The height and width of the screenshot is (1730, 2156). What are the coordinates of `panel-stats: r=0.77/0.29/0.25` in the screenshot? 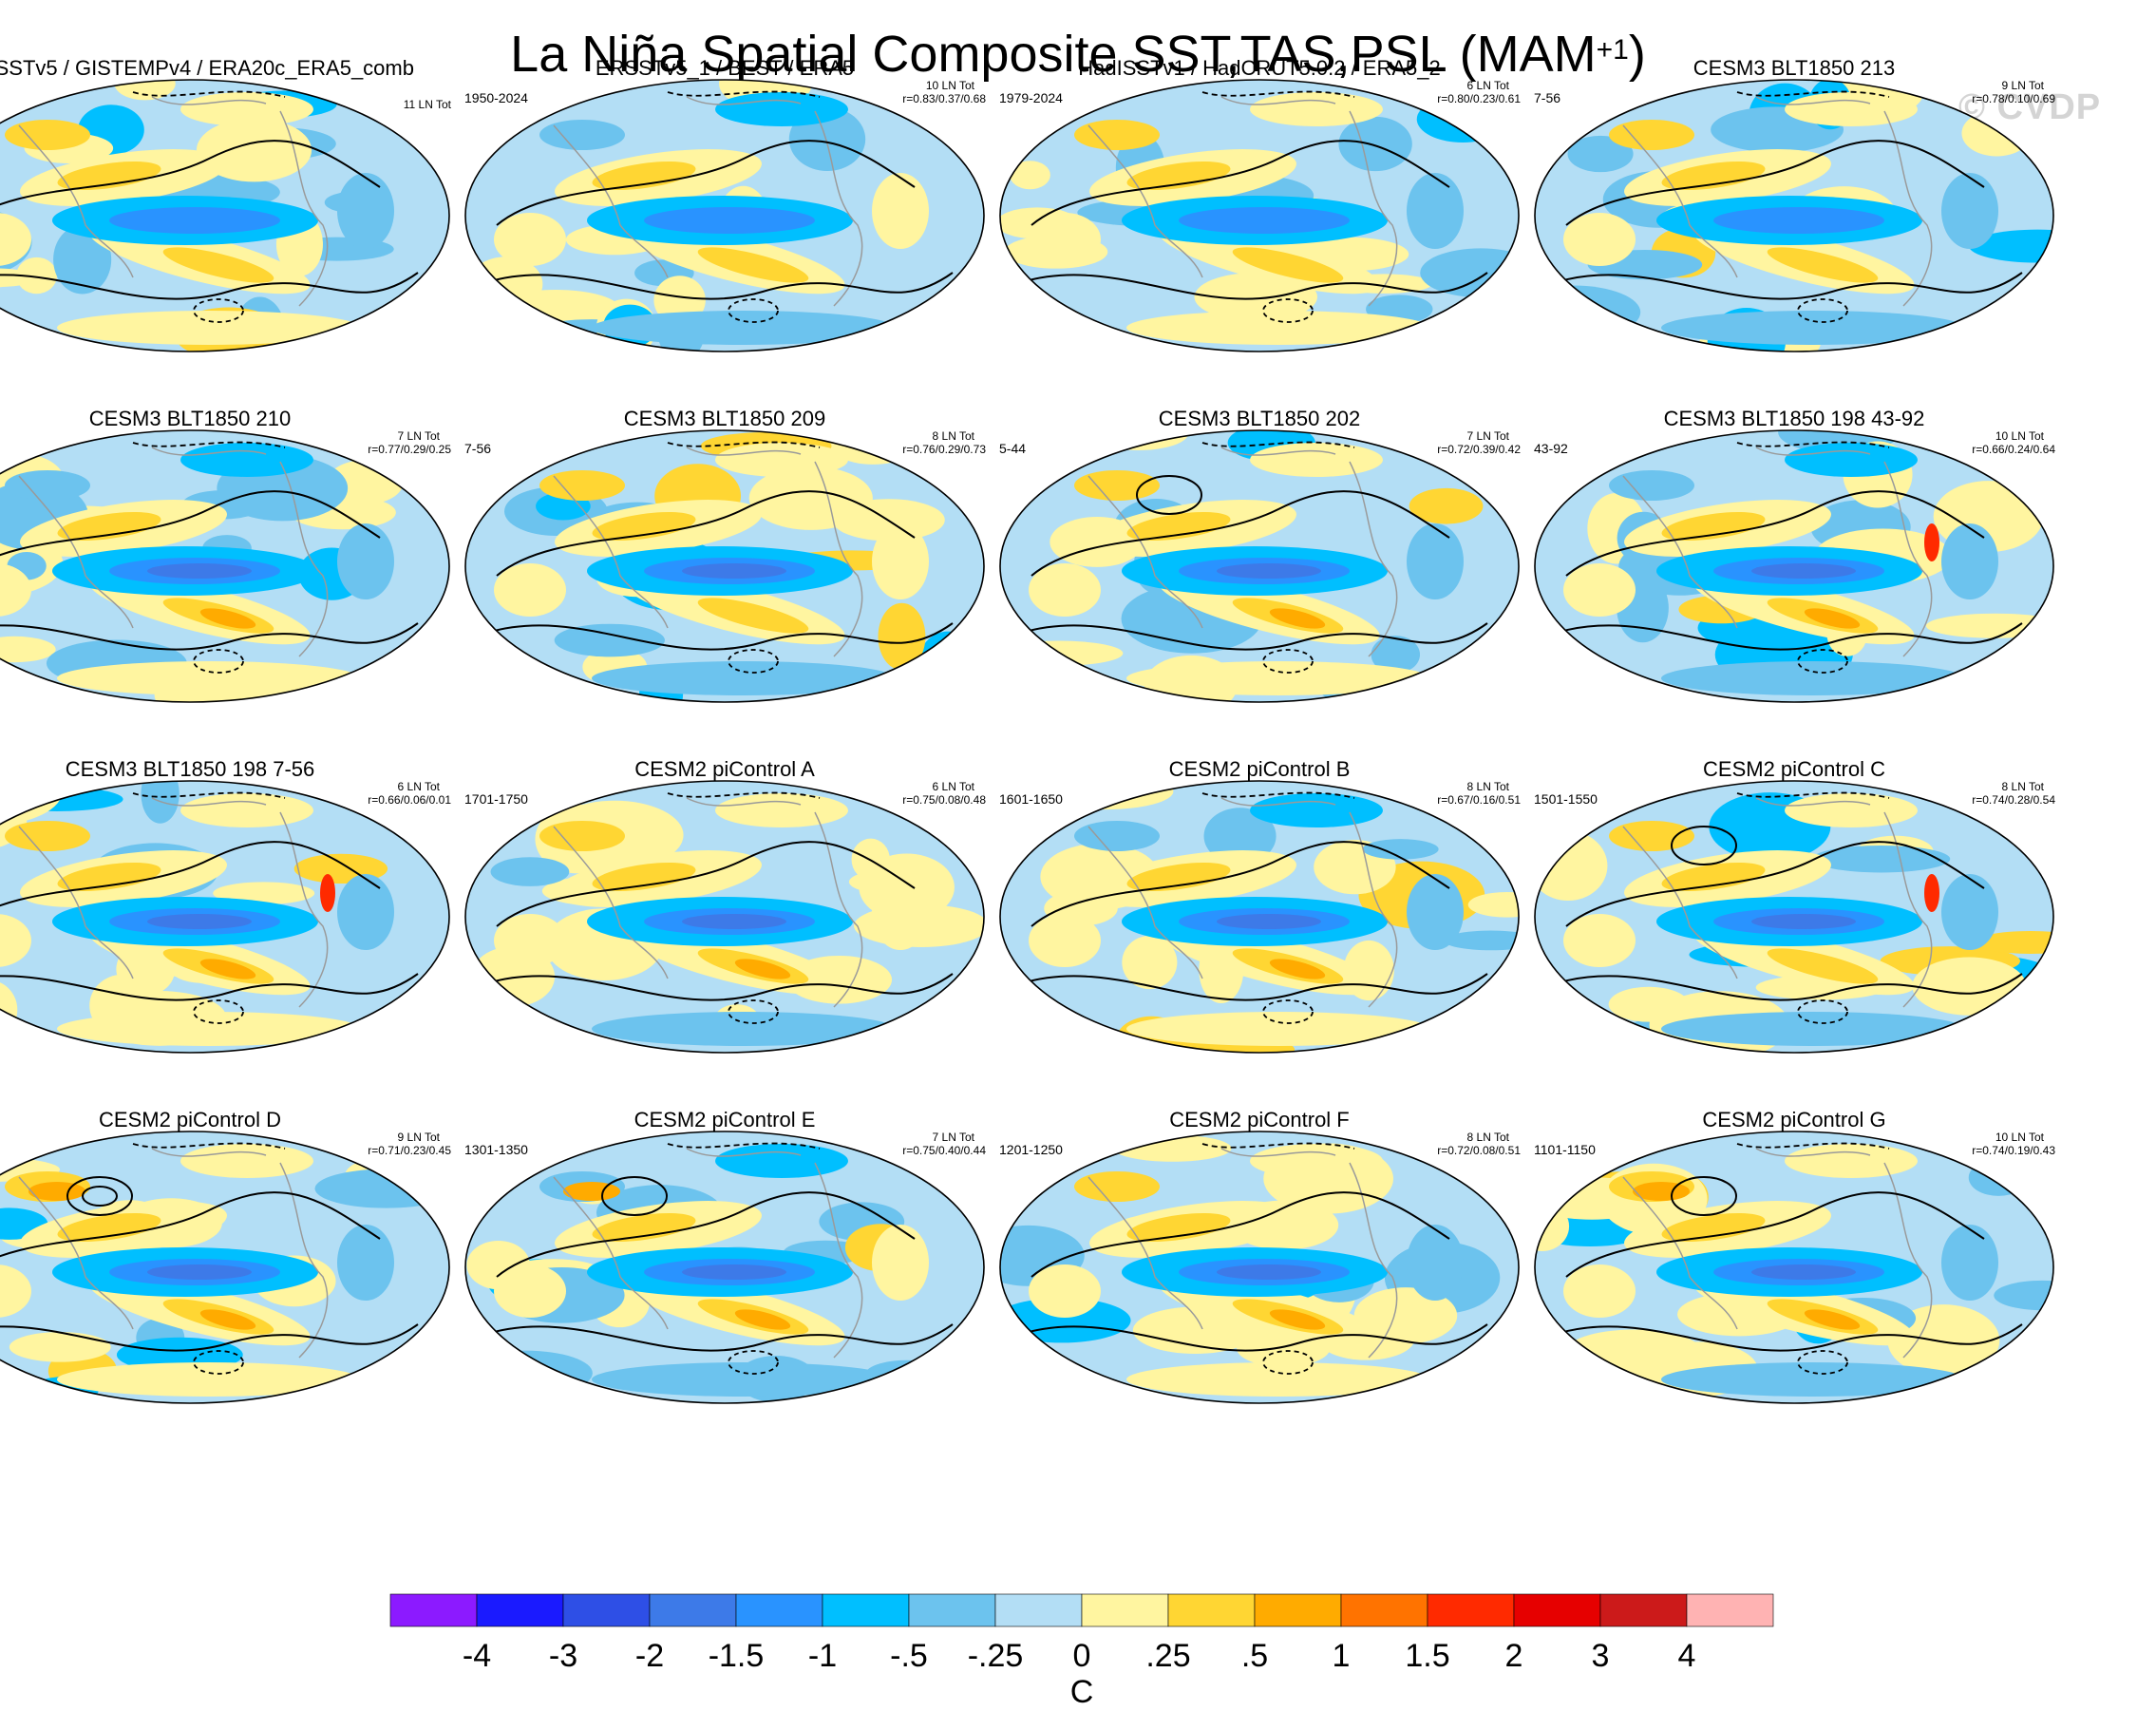 It's located at (410, 450).